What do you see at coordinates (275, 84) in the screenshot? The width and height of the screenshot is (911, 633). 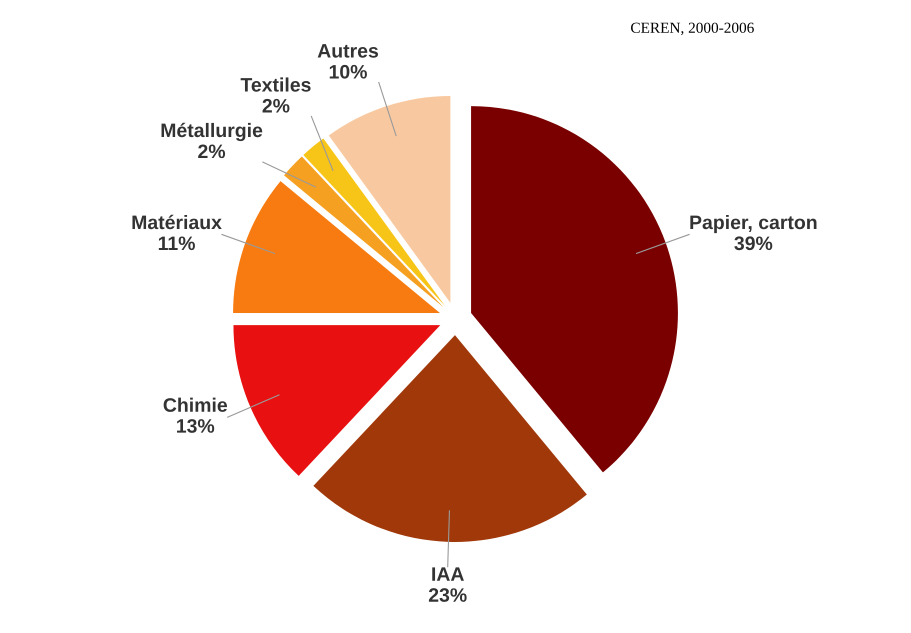 I see `slice-label: Textiles` at bounding box center [275, 84].